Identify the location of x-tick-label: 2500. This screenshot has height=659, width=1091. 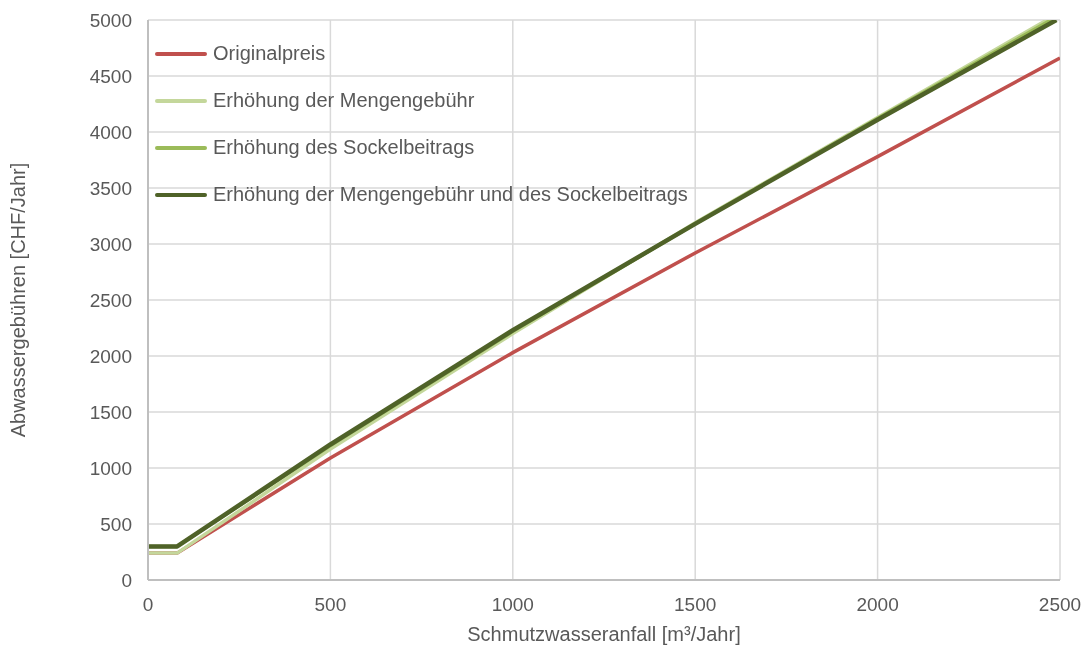
(1060, 605).